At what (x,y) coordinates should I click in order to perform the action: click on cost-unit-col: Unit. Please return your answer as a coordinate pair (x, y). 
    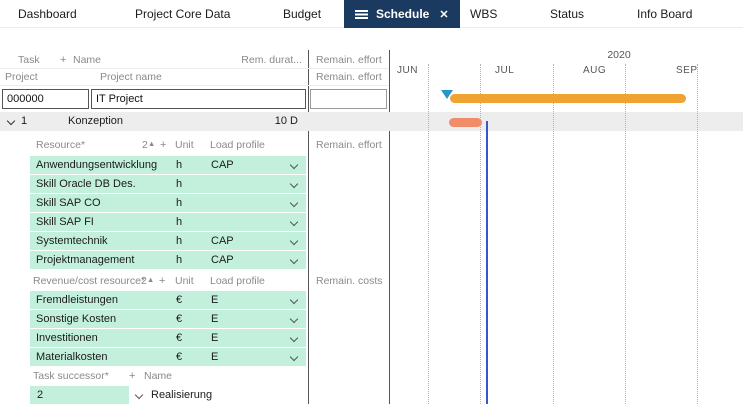
    Looking at the image, I should click on (184, 281).